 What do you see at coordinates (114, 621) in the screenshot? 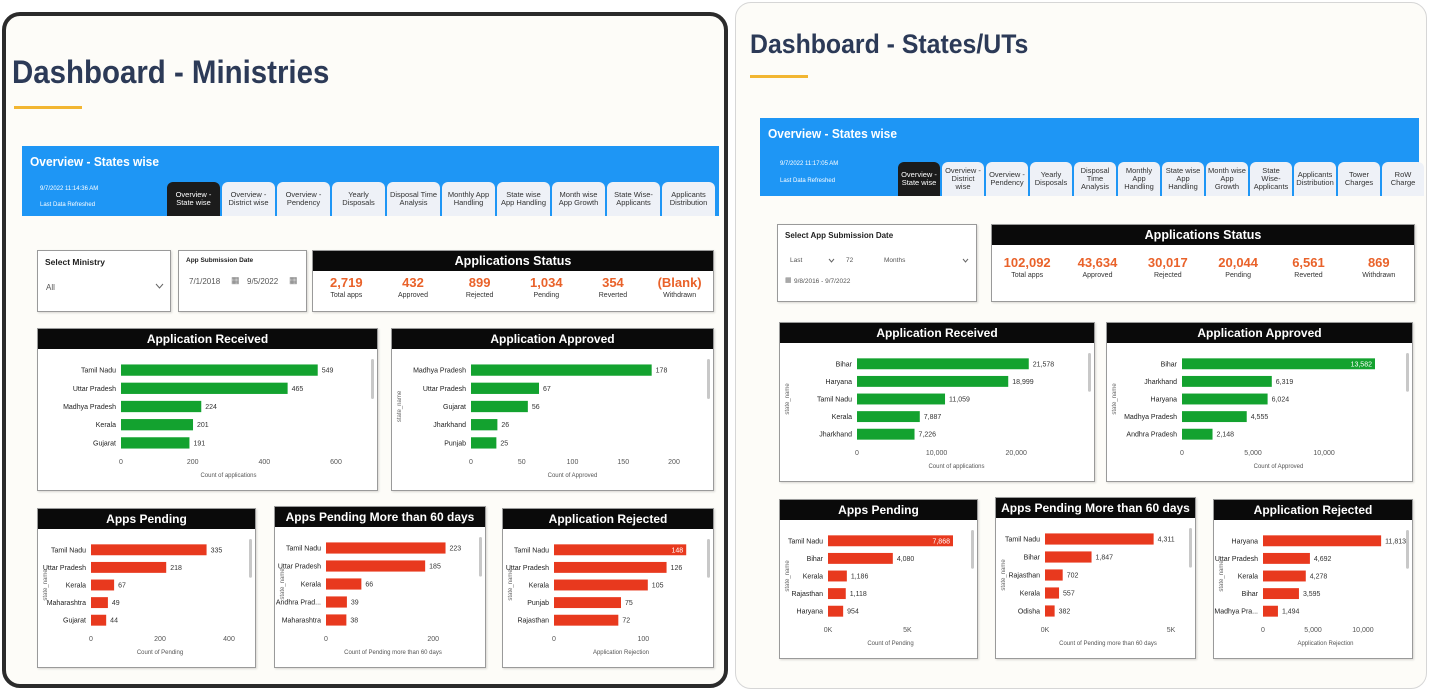
I see `value-label: 44` at bounding box center [114, 621].